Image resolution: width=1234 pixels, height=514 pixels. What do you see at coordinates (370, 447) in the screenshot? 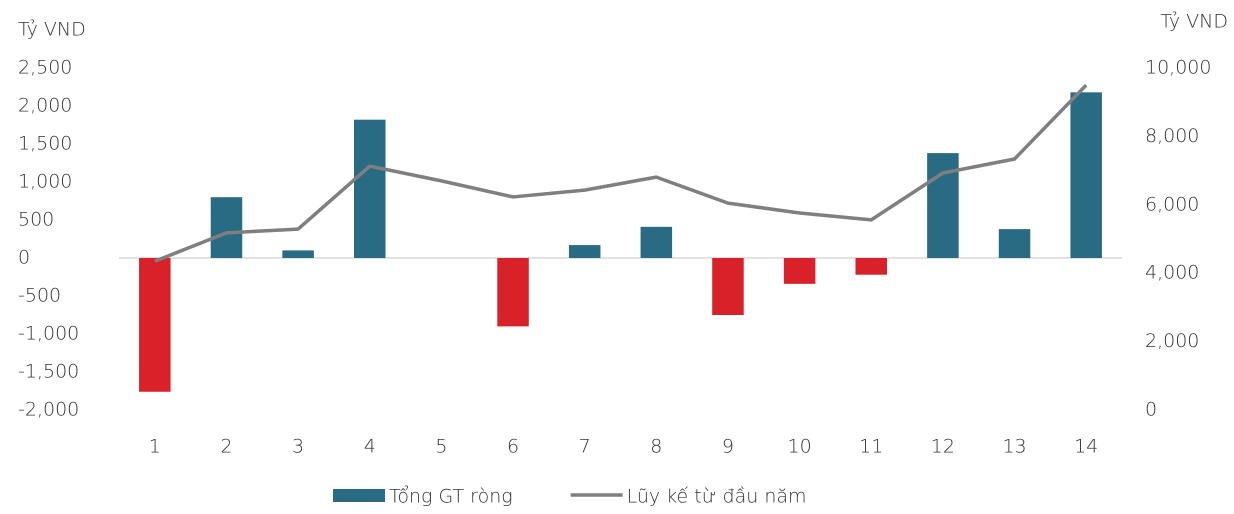
I see `x-tick-label: 4` at bounding box center [370, 447].